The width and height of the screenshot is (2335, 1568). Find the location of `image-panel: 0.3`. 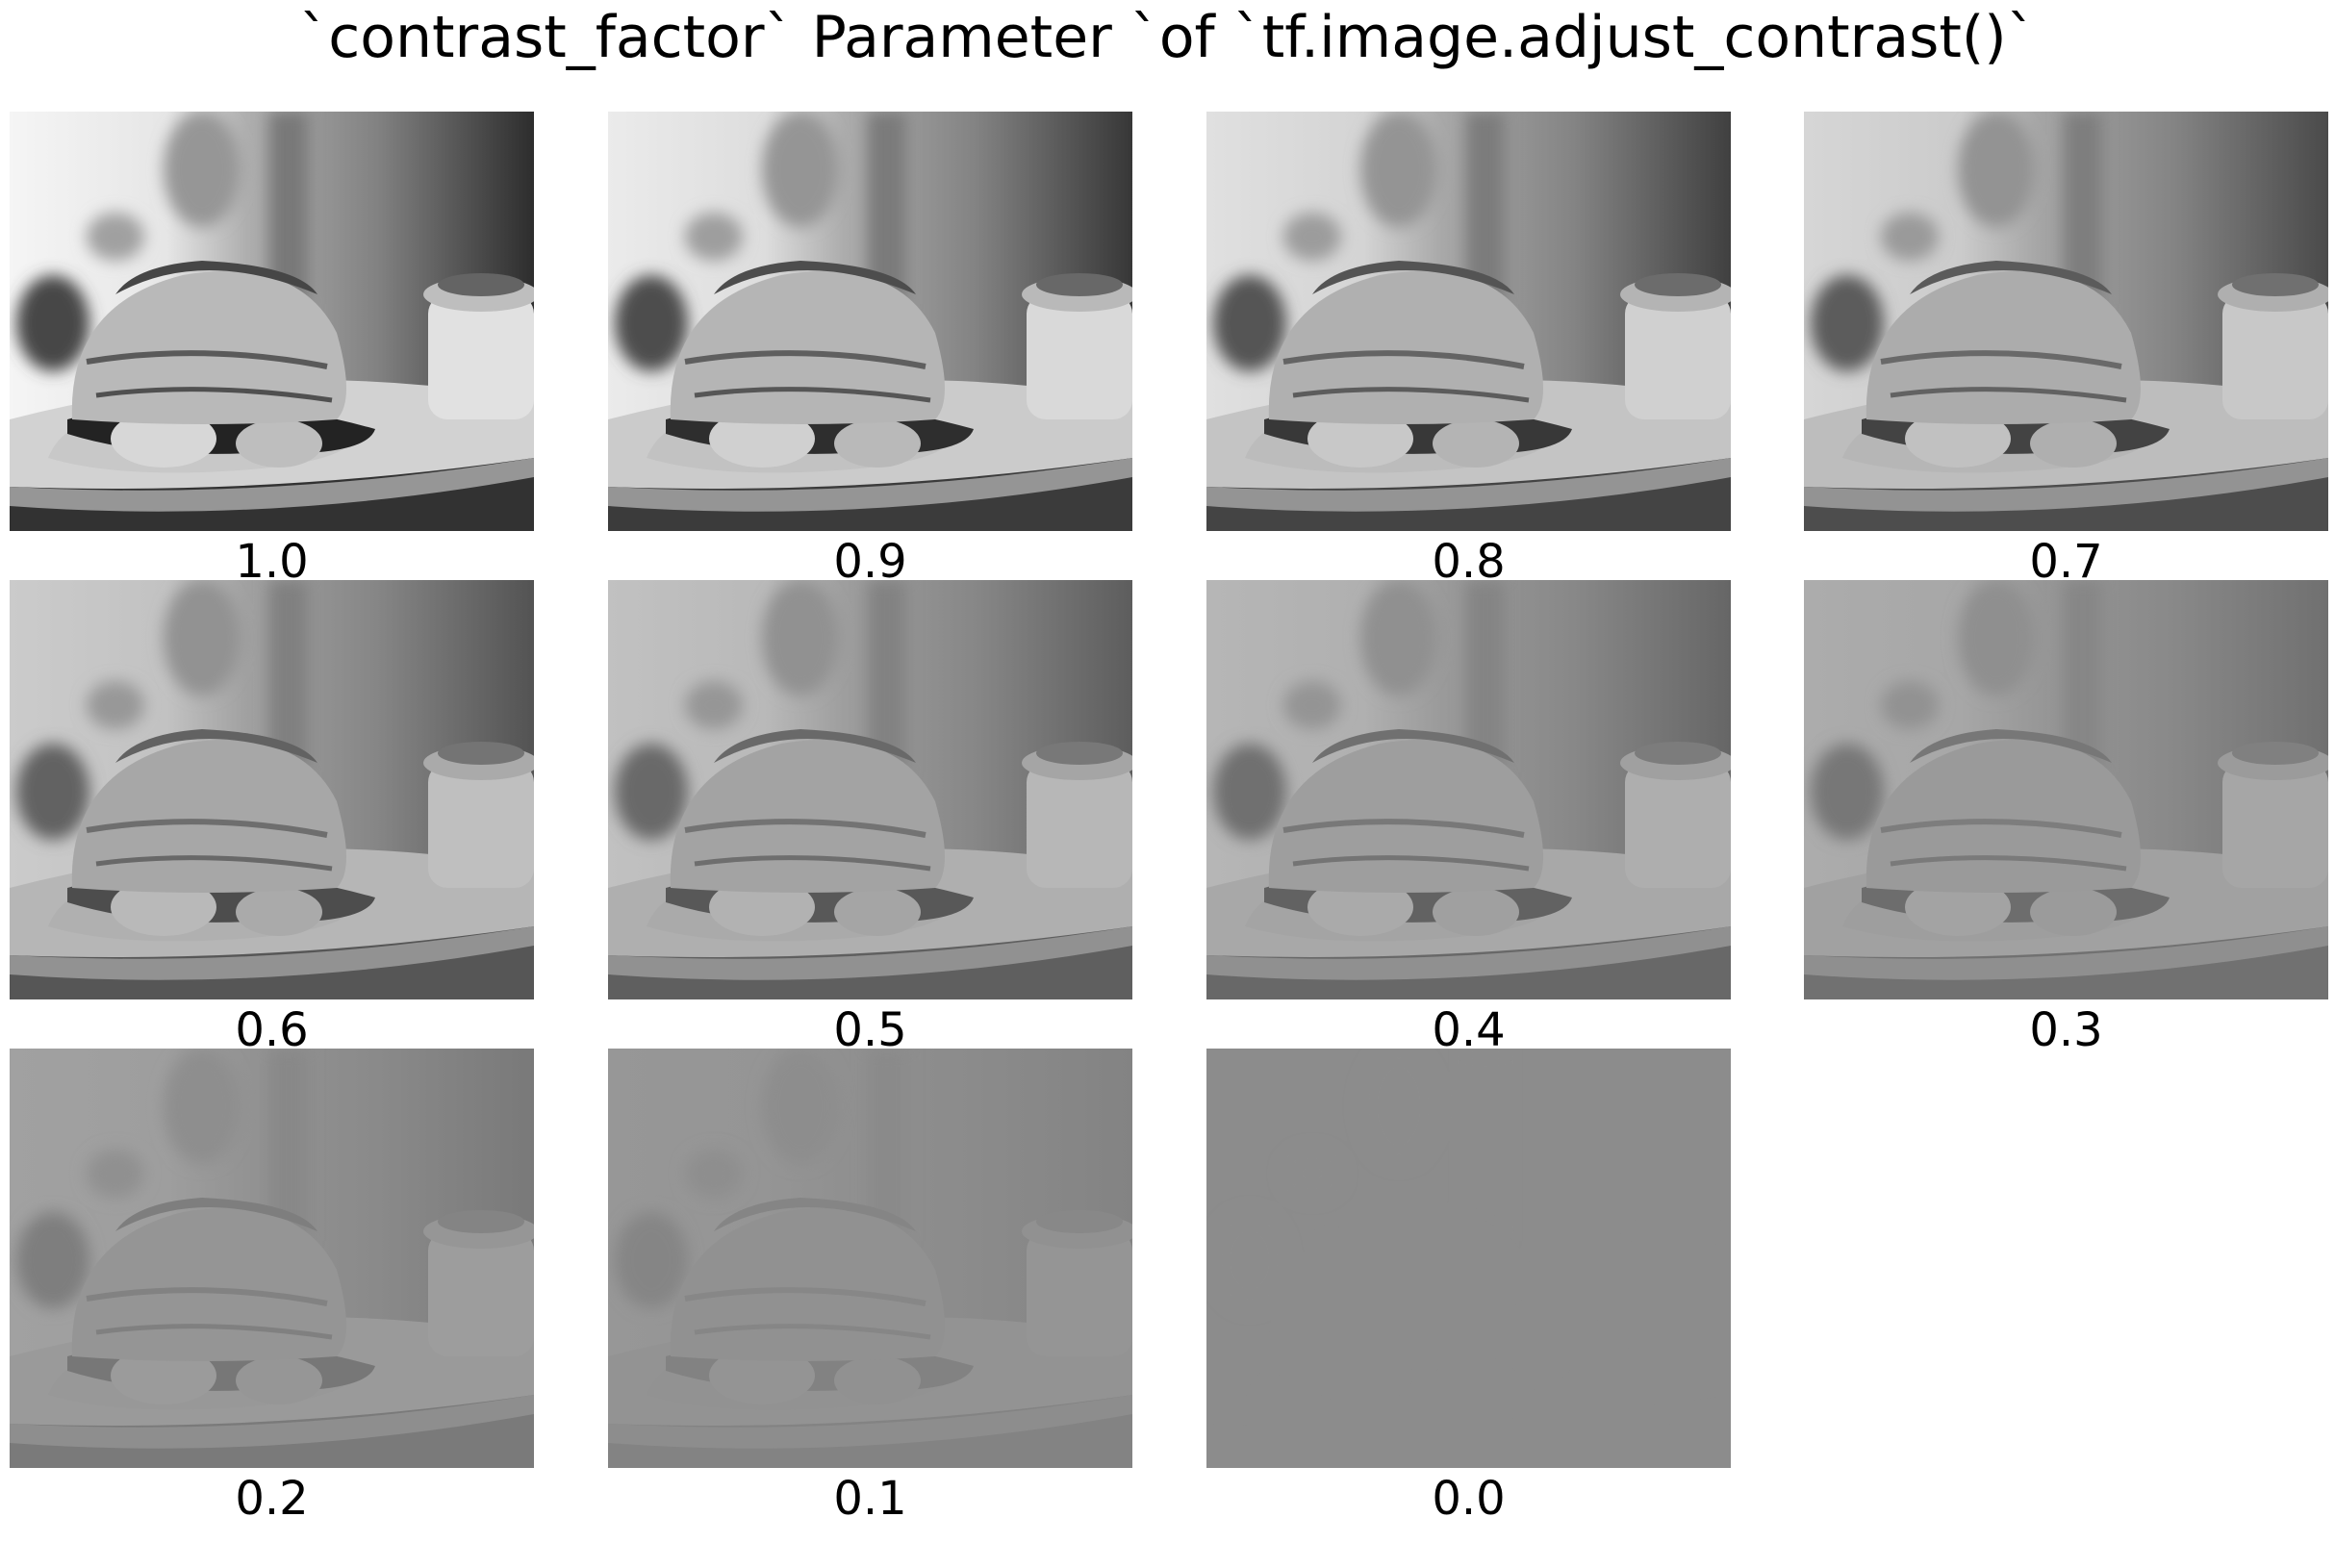

image-panel: 0.3 is located at coordinates (2068, 840).